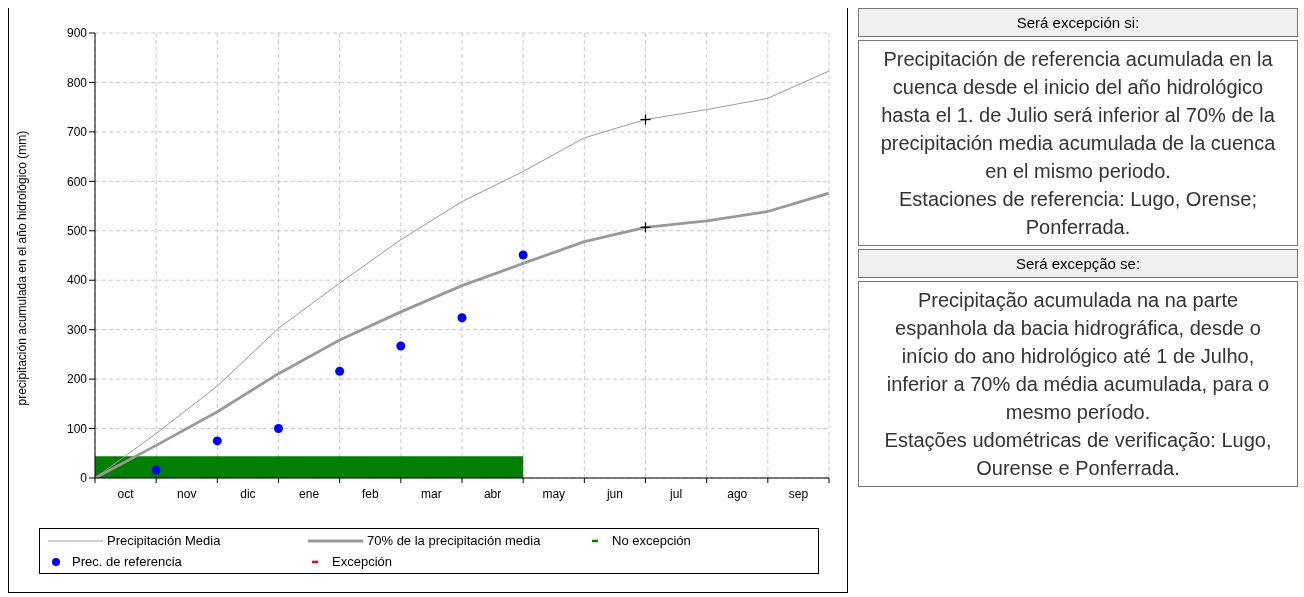 The image size is (1304, 597). What do you see at coordinates (22, 268) in the screenshot?
I see `y-axis-title: precipitación acumulada en el año hidrológico (mm)` at bounding box center [22, 268].